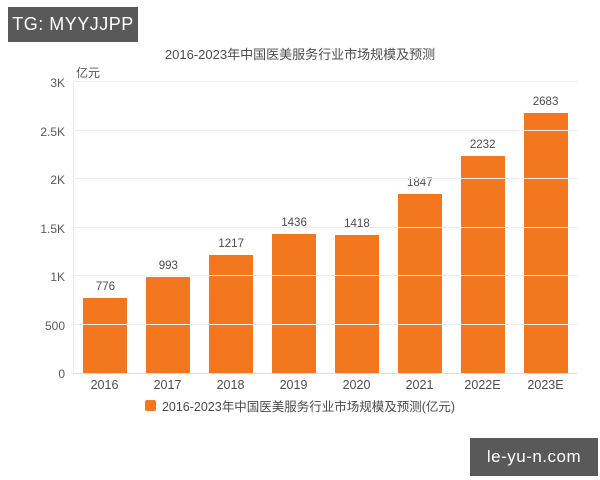 The width and height of the screenshot is (600, 480). I want to click on bar-column: 1436, so click(294, 228).